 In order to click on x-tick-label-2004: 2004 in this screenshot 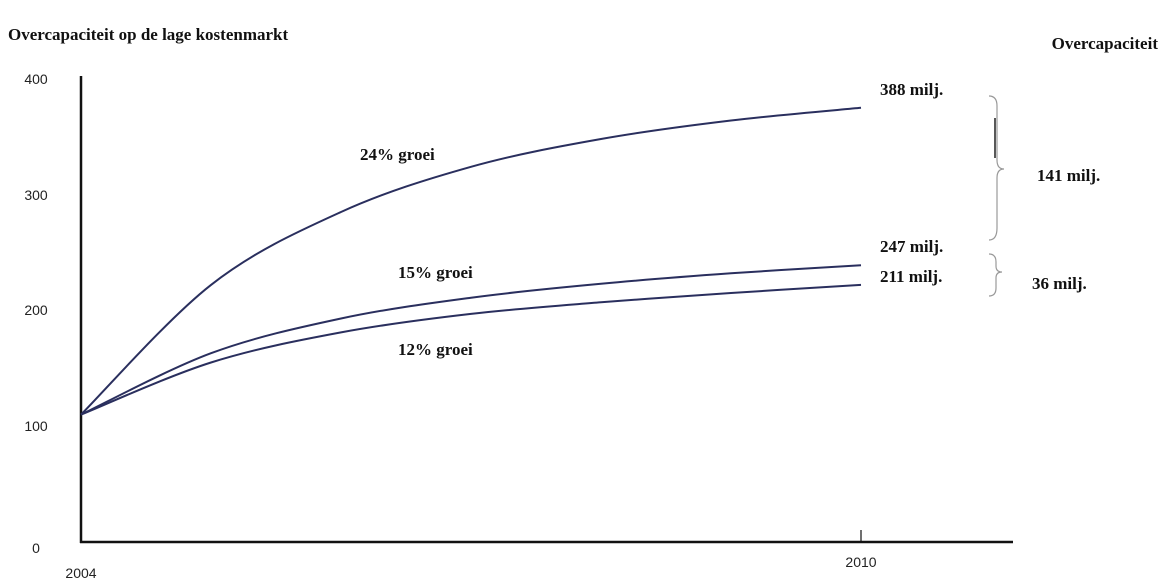, I will do `click(80, 573)`.